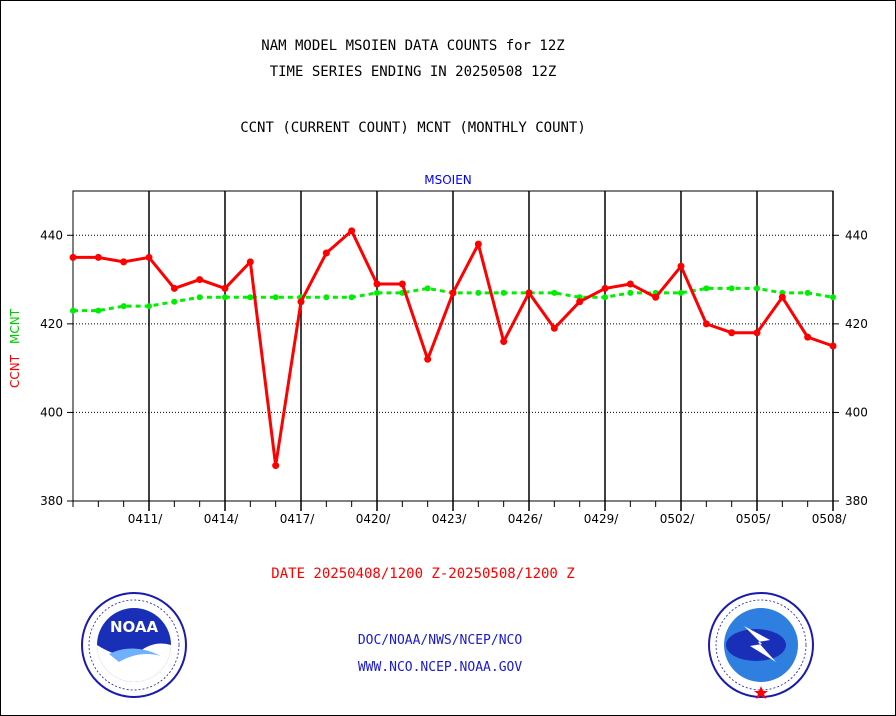 This screenshot has height=716, width=896. Describe the element at coordinates (413, 46) in the screenshot. I see `chart-title-line1: NAM MODEL MSOIEN DATA COUNTS for 12Z` at that location.